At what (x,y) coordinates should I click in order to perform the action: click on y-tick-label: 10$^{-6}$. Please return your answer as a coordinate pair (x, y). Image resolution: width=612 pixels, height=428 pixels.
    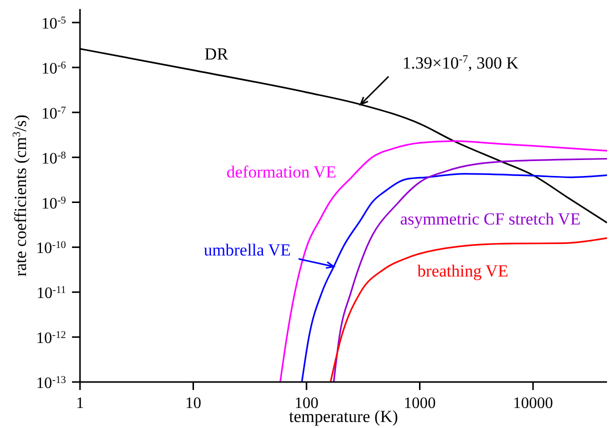
    Looking at the image, I should click on (53, 69).